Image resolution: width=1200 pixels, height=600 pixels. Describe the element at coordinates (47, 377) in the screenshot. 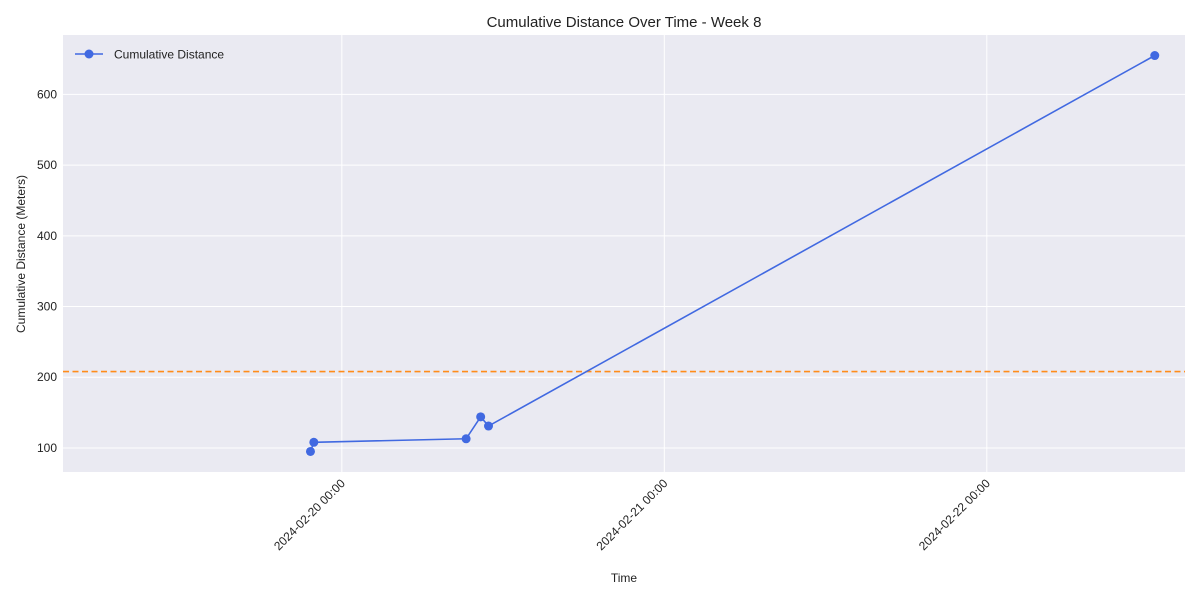

I see `y-tick-label: 200` at that location.